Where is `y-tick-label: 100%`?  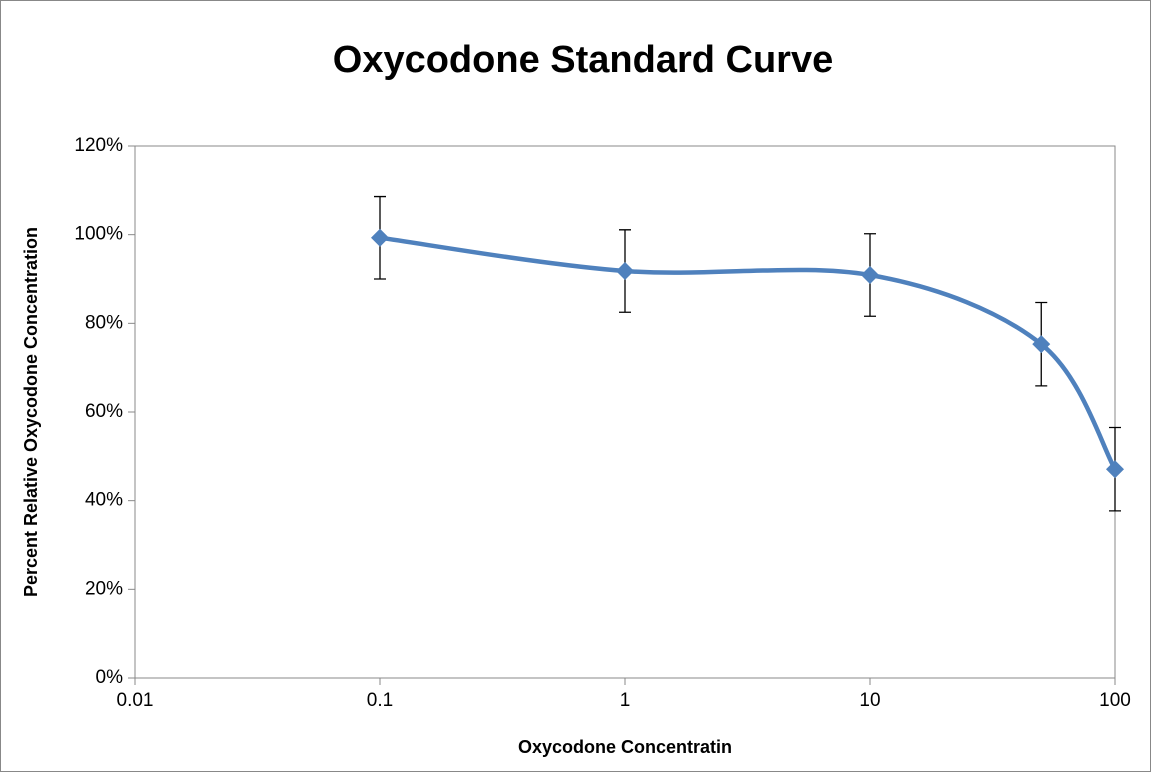
y-tick-label: 100% is located at coordinates (98, 234).